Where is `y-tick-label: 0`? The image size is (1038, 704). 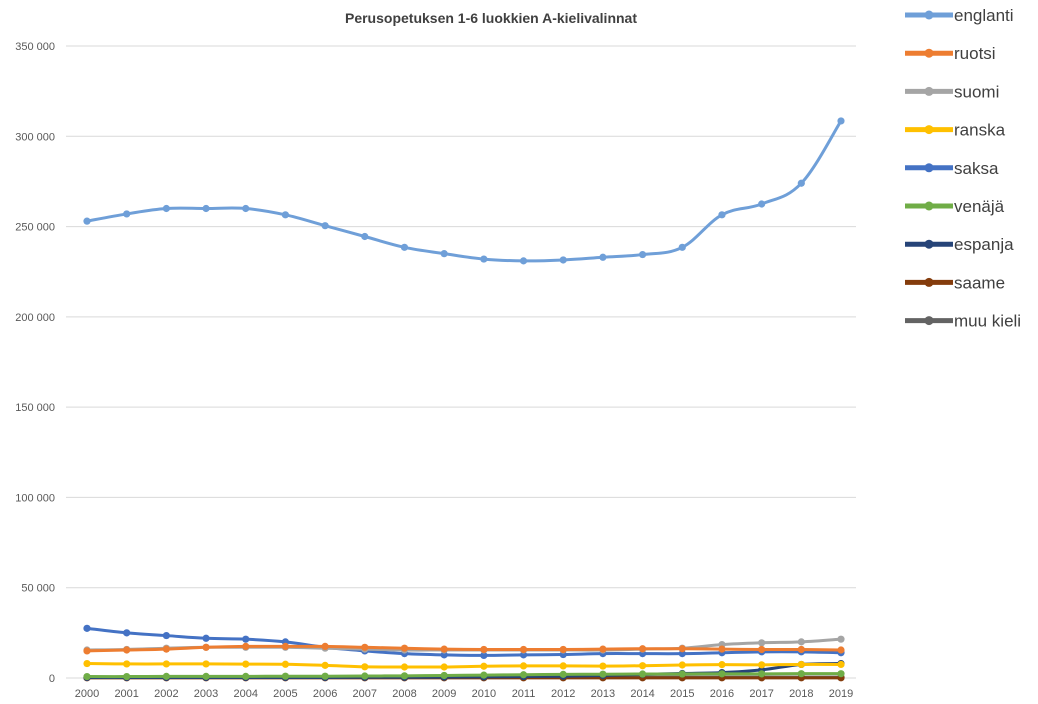
y-tick-label: 0 is located at coordinates (52, 679).